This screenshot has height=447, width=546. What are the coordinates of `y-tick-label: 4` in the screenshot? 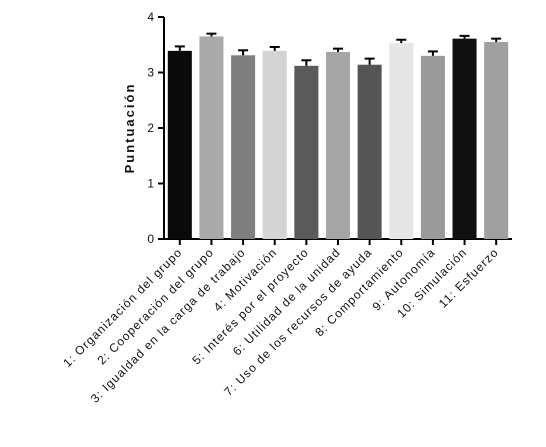 It's located at (150, 17).